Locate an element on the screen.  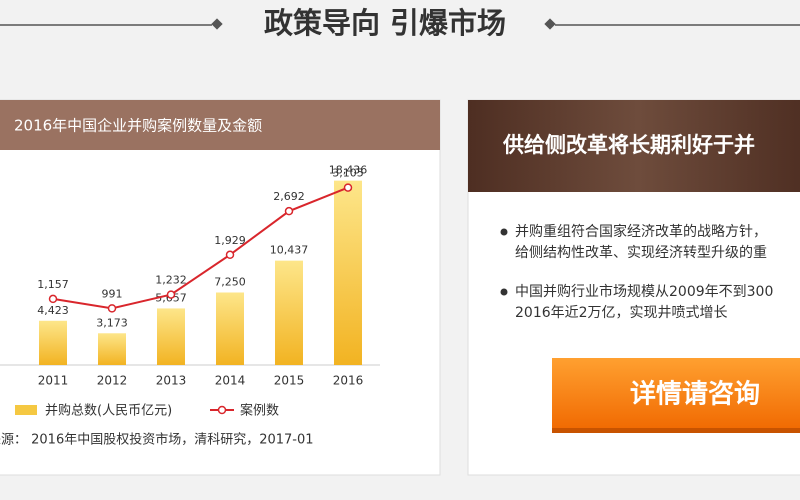
x-tick-label: 2013 is located at coordinates (171, 381).